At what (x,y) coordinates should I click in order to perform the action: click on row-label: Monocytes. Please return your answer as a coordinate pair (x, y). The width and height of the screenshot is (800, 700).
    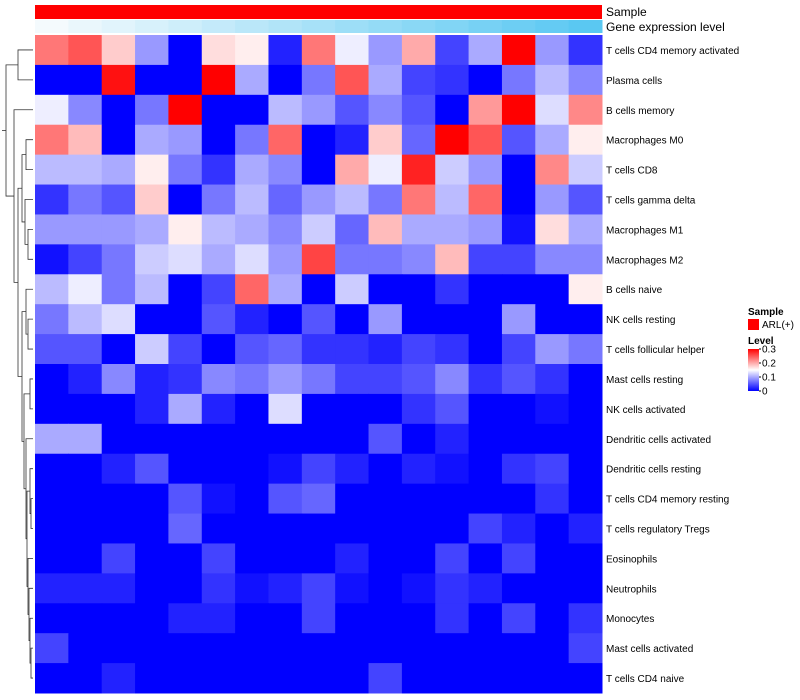
    Looking at the image, I should click on (630, 619).